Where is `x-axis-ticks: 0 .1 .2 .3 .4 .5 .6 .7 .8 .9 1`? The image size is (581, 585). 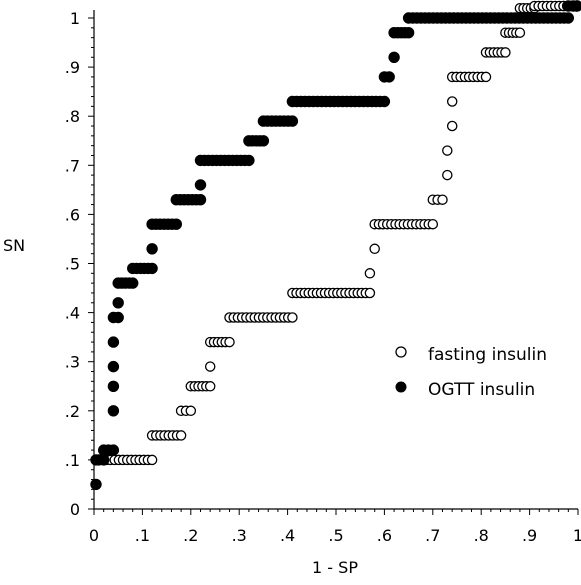 x-axis-ticks: 0 .1 .2 .3 .4 .5 .6 .7 .8 .9 1 is located at coordinates (335, 527).